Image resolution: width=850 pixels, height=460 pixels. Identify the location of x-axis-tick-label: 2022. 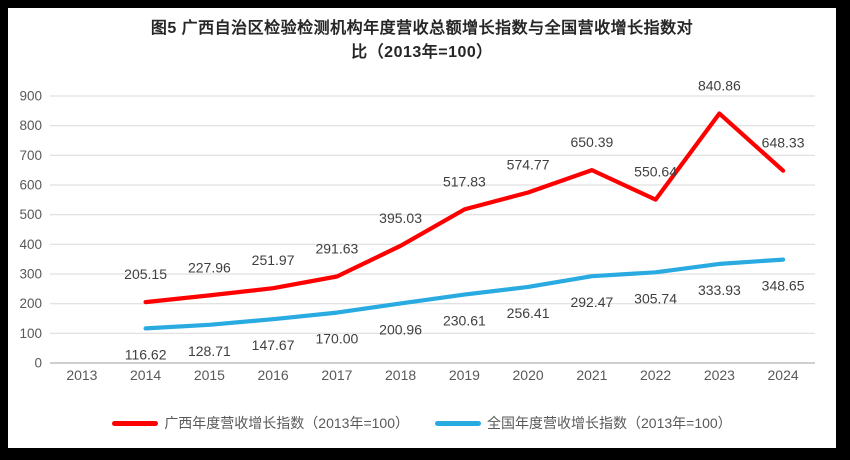
(655, 375).